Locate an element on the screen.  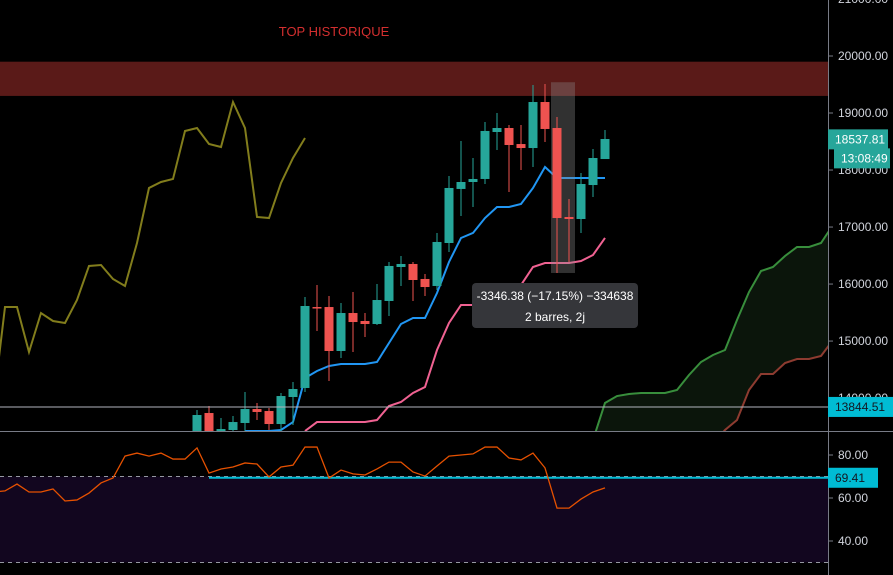
horizontal-line-price-tag-background is located at coordinates (860, 406).